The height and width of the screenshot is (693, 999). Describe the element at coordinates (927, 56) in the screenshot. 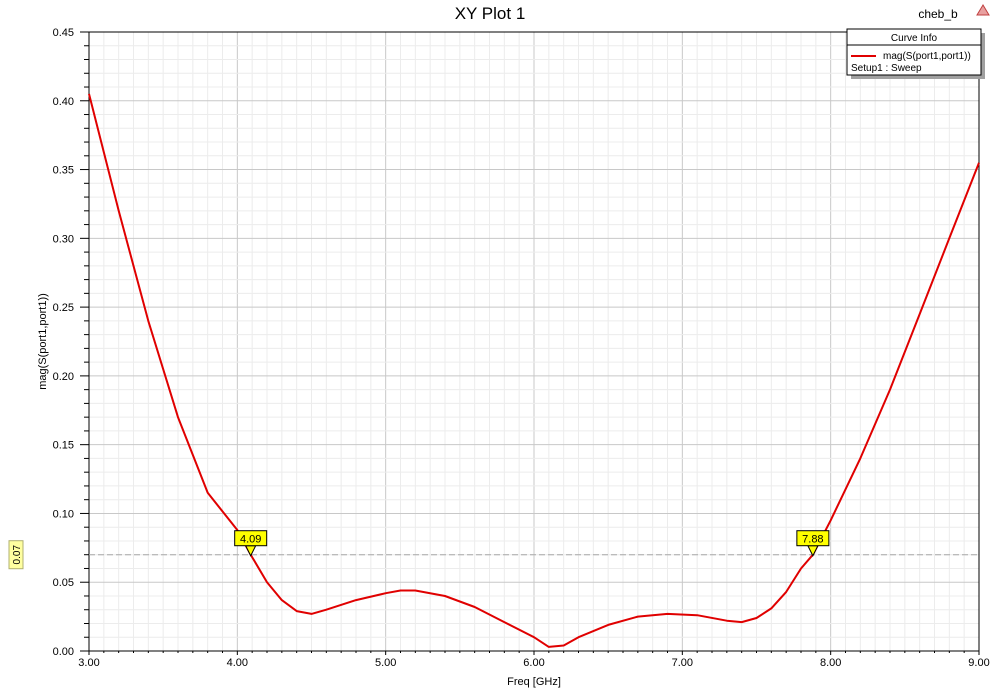

I see `legend-entry-label: mag(S(port1,port1))` at that location.